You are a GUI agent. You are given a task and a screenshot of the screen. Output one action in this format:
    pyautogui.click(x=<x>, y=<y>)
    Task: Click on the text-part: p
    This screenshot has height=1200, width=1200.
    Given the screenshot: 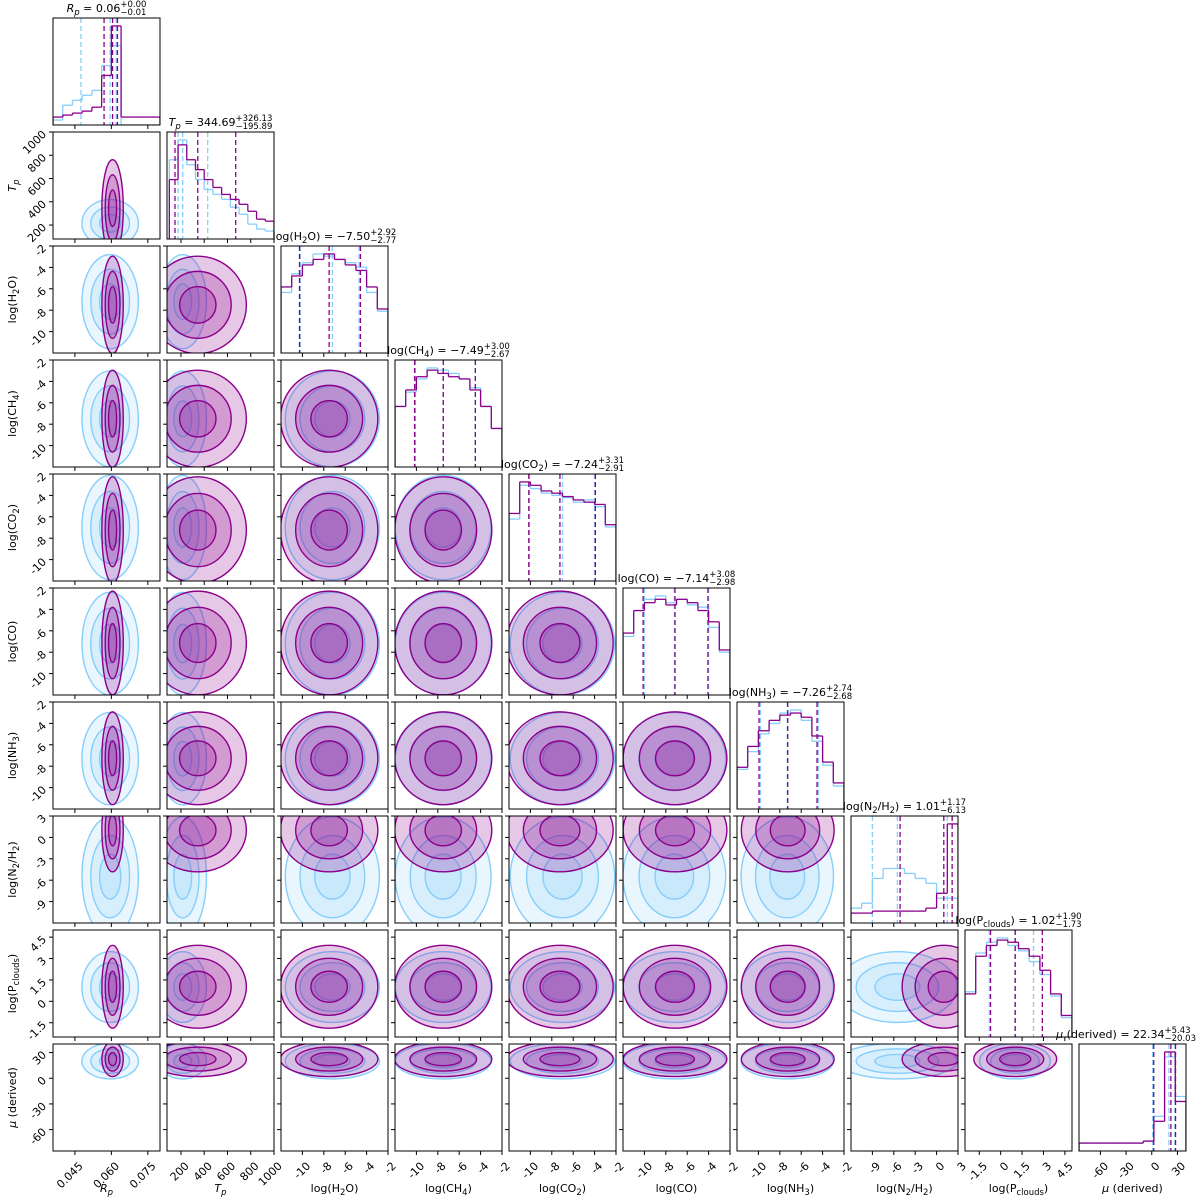 What is the action you would take?
    pyautogui.click(x=17, y=182)
    